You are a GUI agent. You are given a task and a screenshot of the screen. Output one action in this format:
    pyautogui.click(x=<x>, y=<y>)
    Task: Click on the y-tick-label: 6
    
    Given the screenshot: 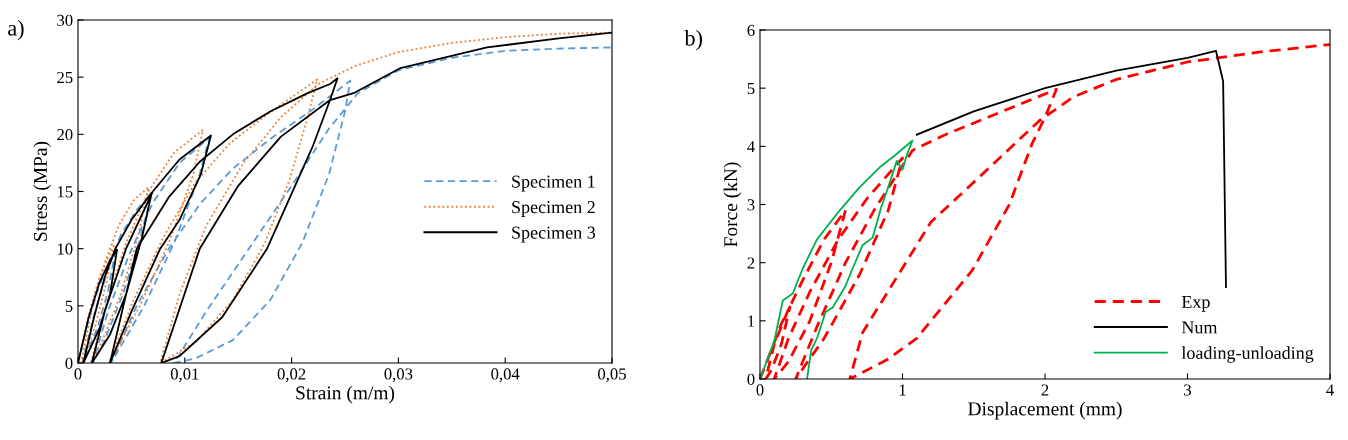 What is the action you would take?
    pyautogui.click(x=751, y=30)
    